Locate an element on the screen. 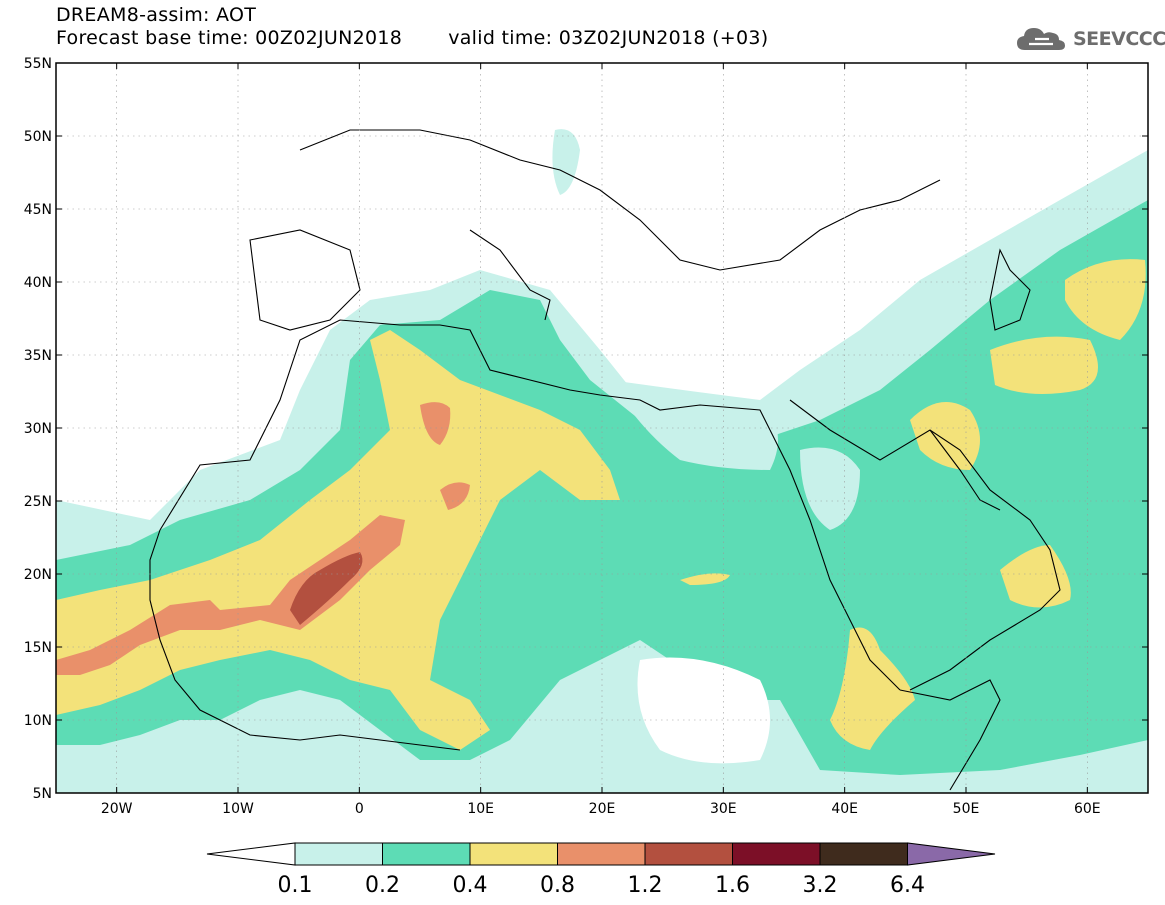  coast-italy is located at coordinates (510, 275).